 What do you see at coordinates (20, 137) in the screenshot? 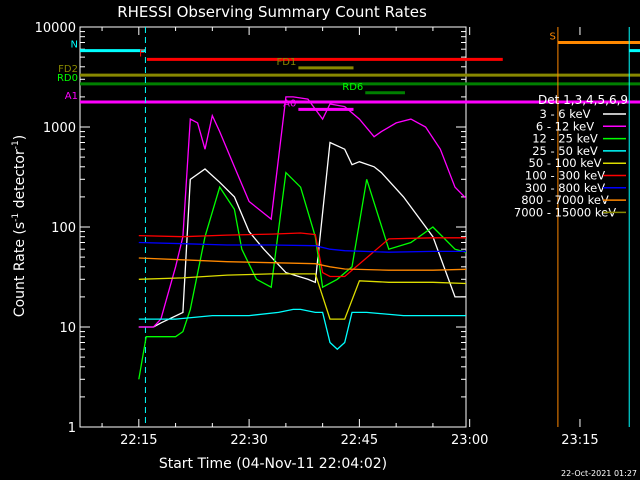
I see `y-axis-label-end: )` at bounding box center [20, 137].